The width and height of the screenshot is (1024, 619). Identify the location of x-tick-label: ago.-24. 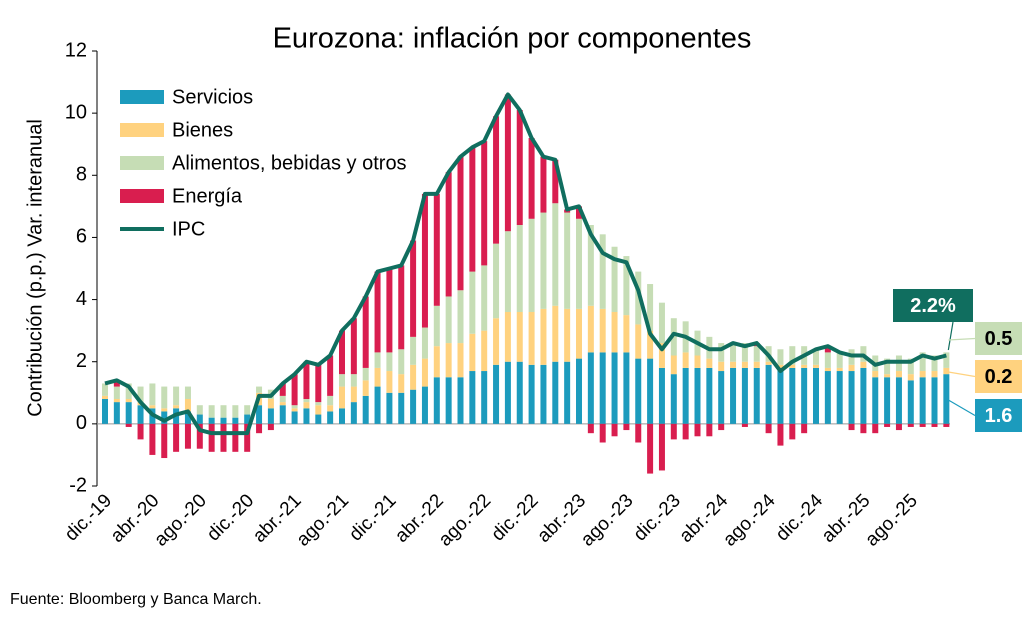
(749, 520).